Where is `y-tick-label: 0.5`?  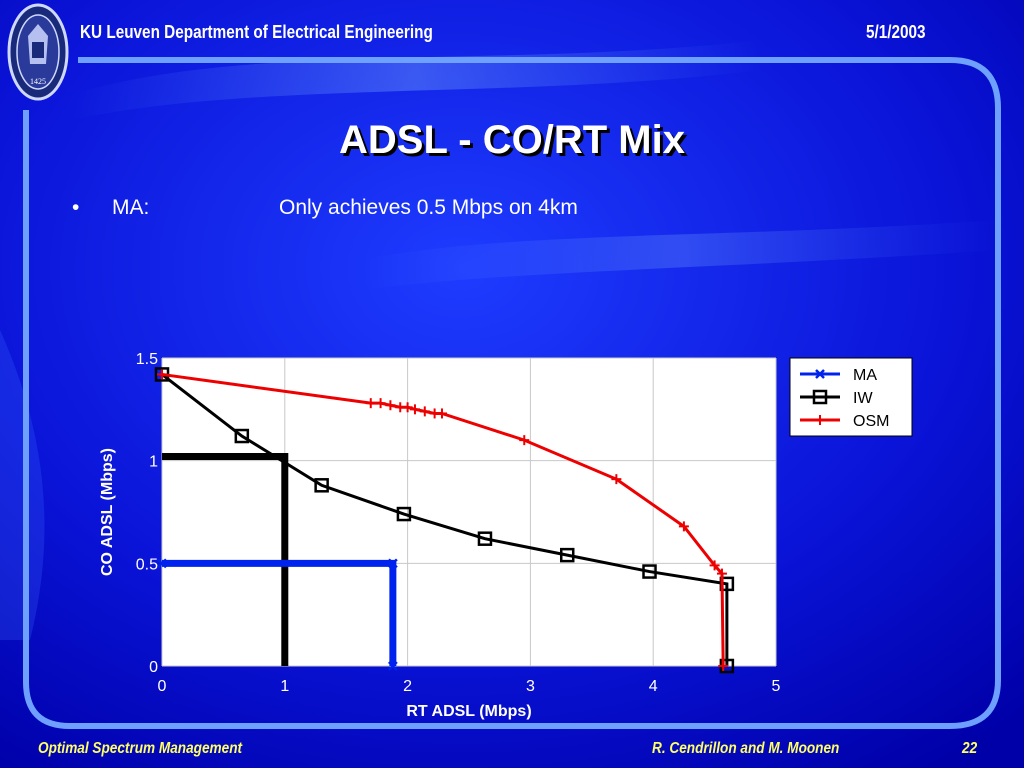 y-tick-label: 0.5 is located at coordinates (147, 564).